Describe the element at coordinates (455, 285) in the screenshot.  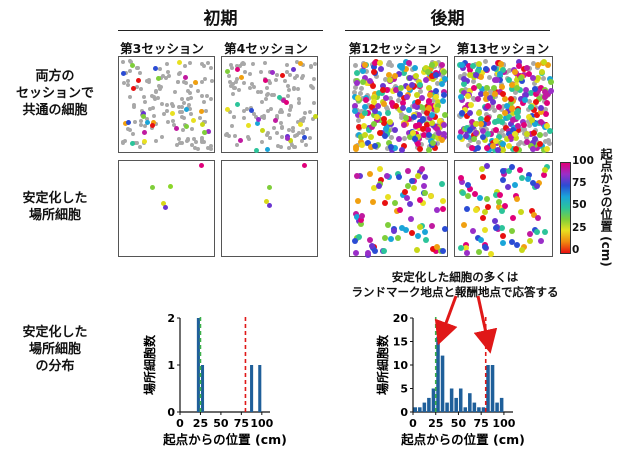
I see `stable-cells-annotation: 安定化した細胞の多くは ランドマーク地点と報酬地点で応答する` at that location.